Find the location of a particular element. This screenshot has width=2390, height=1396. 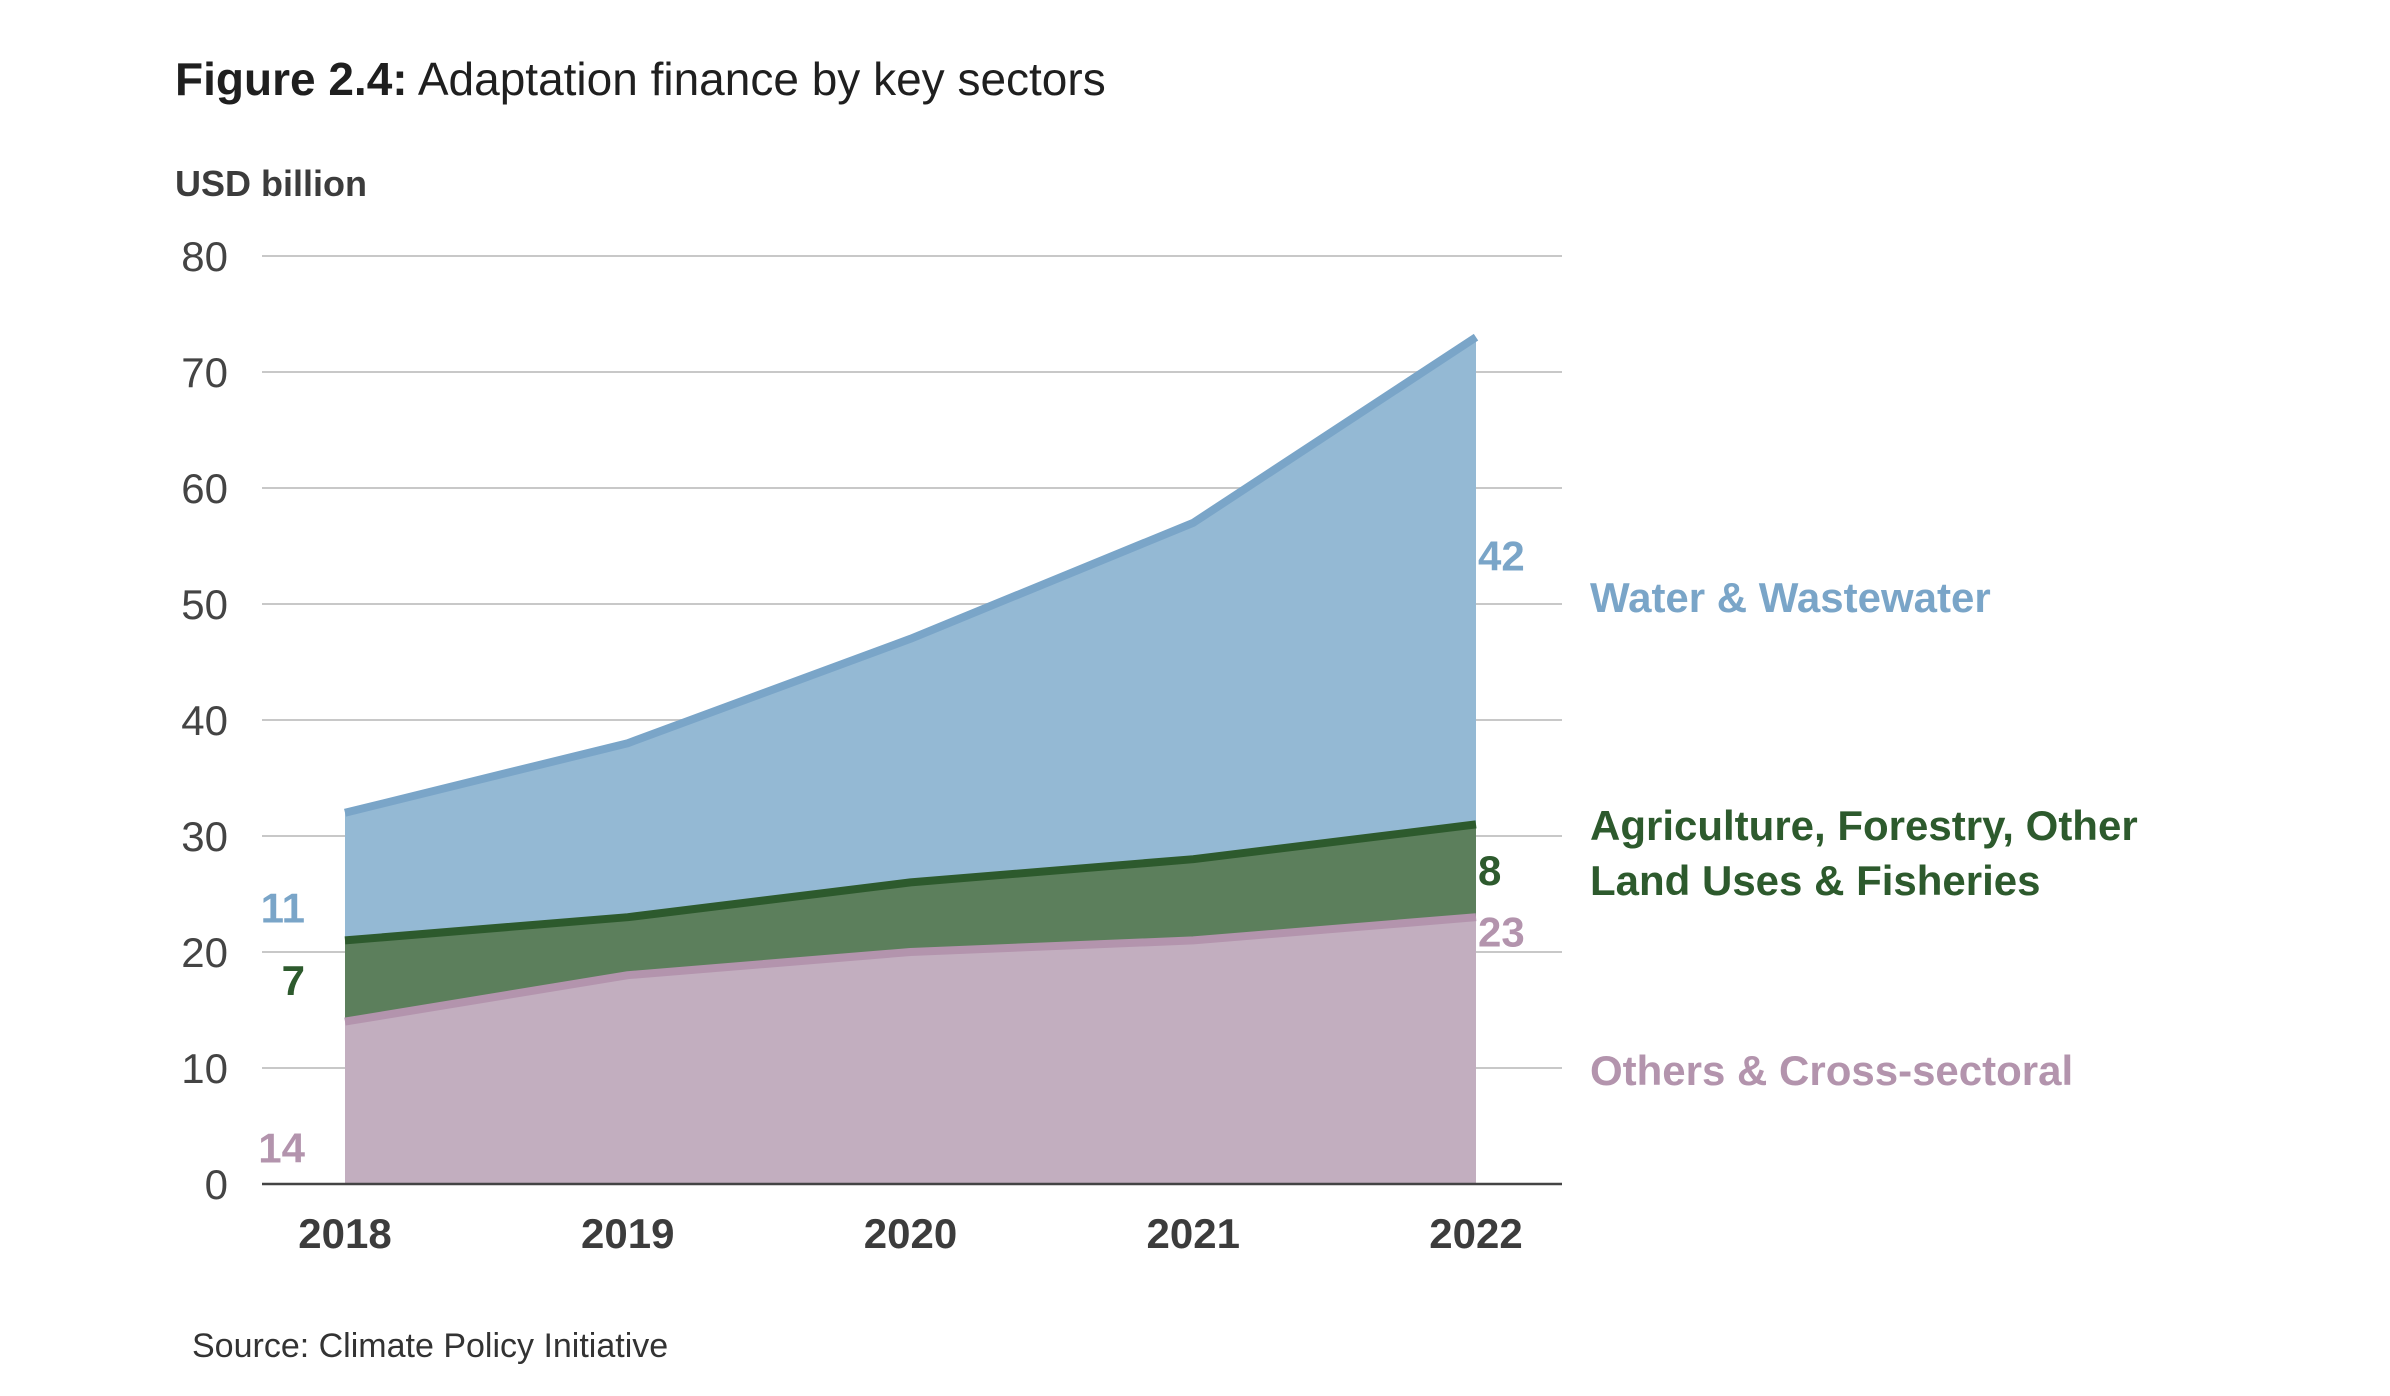

value-label-end-agriculture-forestry-other-land-uses-fisheries: 8 is located at coordinates (1489, 870).